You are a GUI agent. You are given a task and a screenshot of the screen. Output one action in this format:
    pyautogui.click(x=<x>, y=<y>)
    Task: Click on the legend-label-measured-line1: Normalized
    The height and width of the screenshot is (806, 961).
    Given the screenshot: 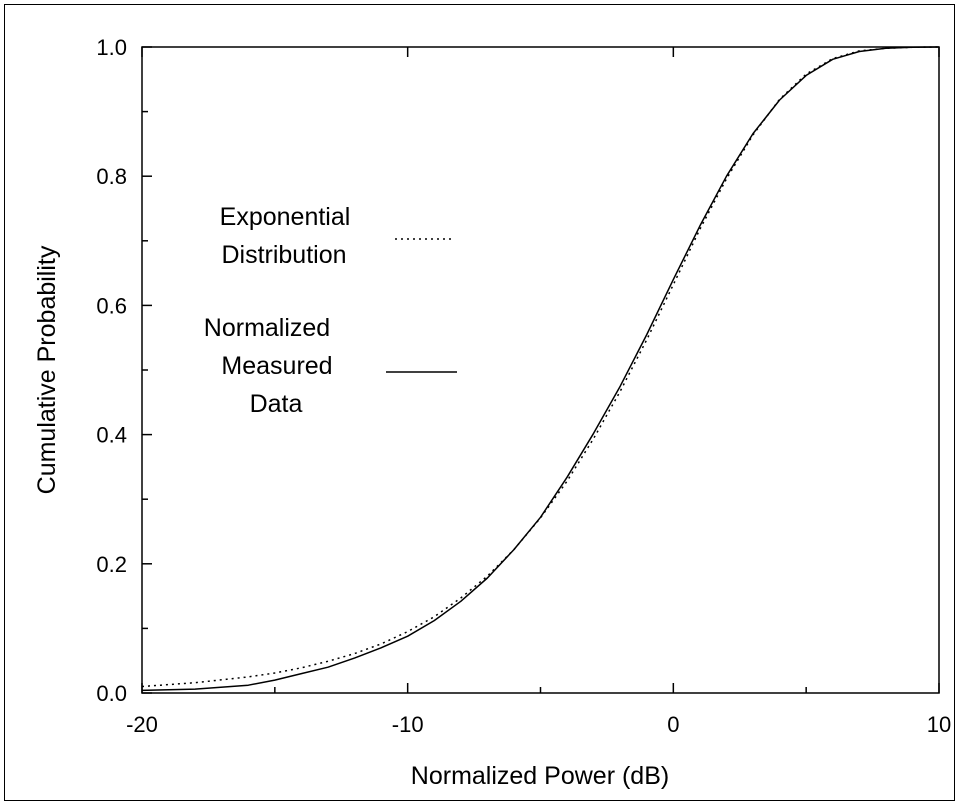 What is the action you would take?
    pyautogui.click(x=267, y=328)
    